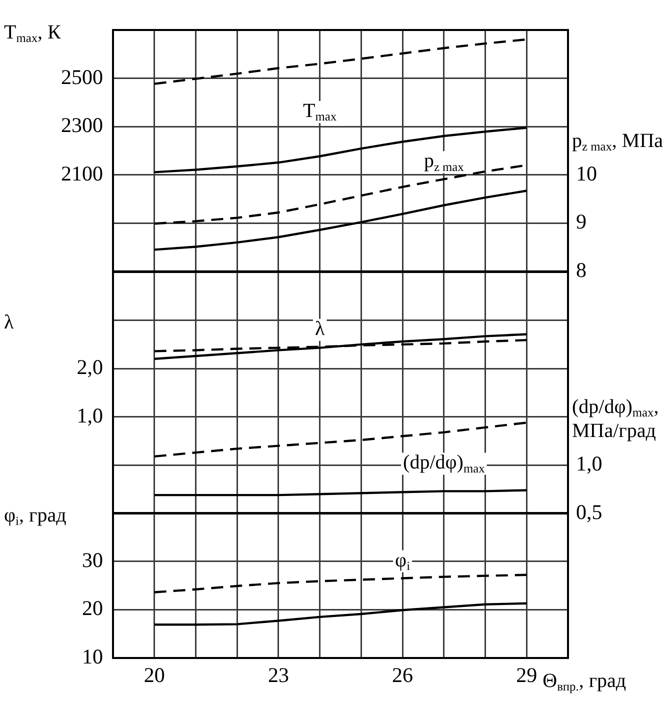 This screenshot has height=702, width=671. I want to click on y-axis-title: λ, so click(9, 323).